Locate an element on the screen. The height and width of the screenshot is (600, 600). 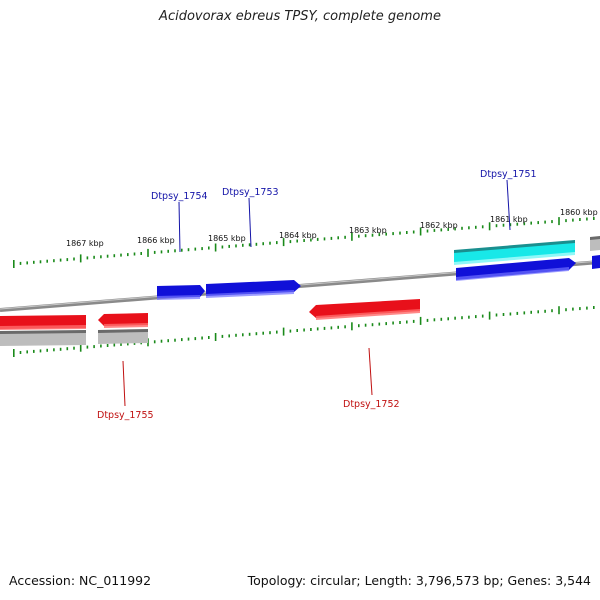
gene-label-dtpsy-1754: Dtpsy_1754 is located at coordinates (179, 196).